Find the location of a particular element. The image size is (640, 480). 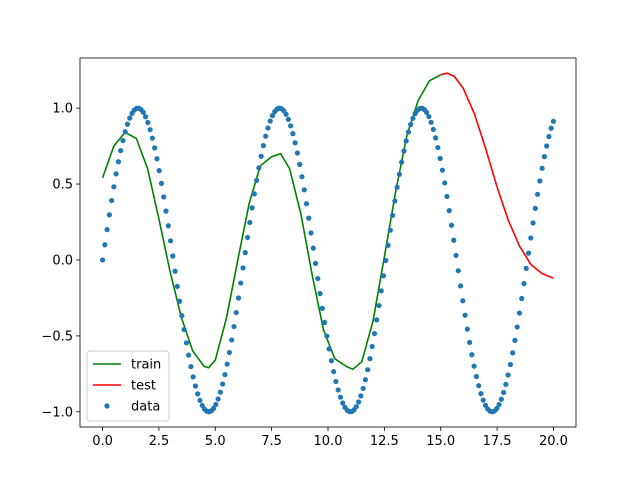

x-tick-label: 10.0 is located at coordinates (328, 441).